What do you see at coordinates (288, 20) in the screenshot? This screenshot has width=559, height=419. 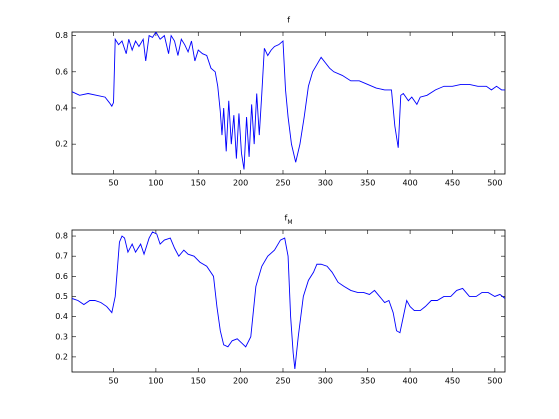 I see `axes-title: f` at bounding box center [288, 20].